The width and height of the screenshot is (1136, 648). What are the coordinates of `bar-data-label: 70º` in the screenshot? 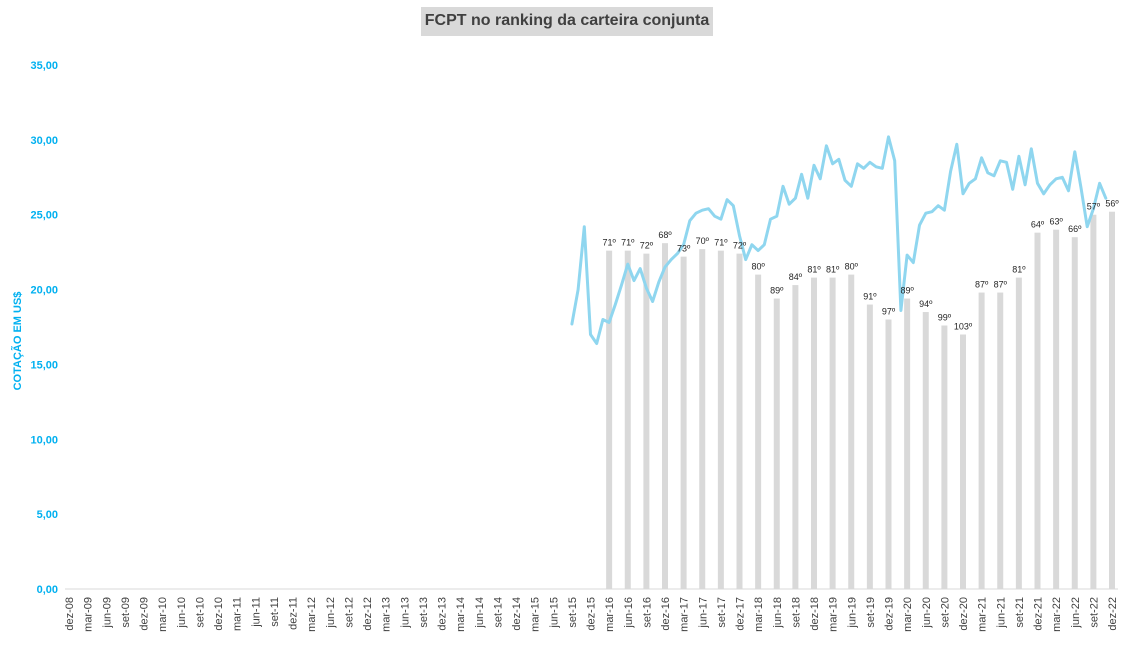 It's located at (703, 241).